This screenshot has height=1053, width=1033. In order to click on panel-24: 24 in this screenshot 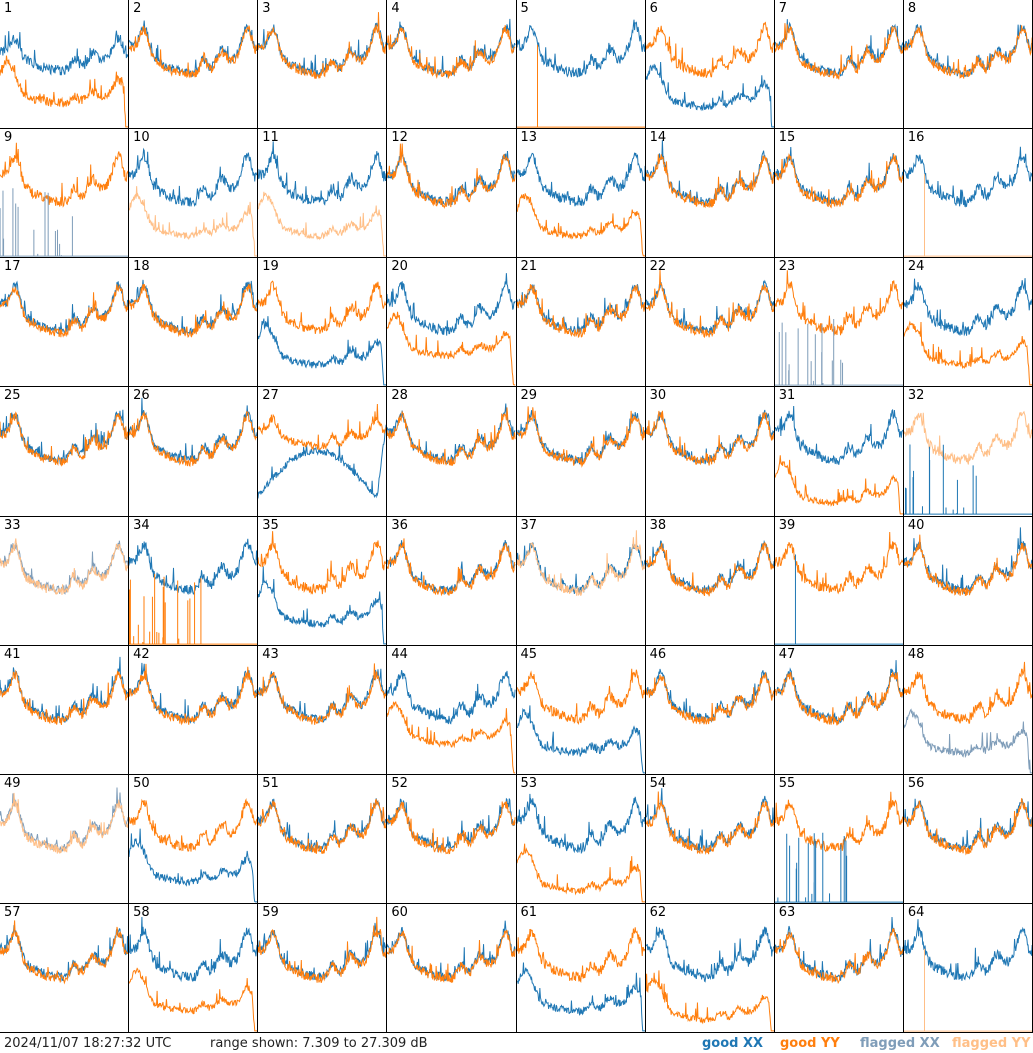, I will do `click(968, 323)`.